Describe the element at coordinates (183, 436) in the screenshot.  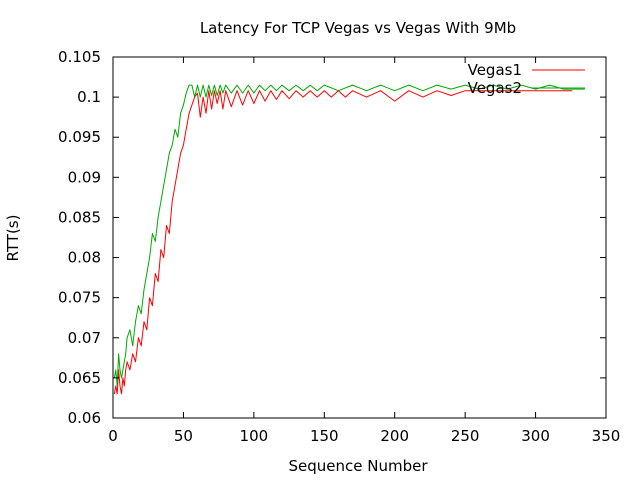
I see `x-tick-label: 50` at that location.